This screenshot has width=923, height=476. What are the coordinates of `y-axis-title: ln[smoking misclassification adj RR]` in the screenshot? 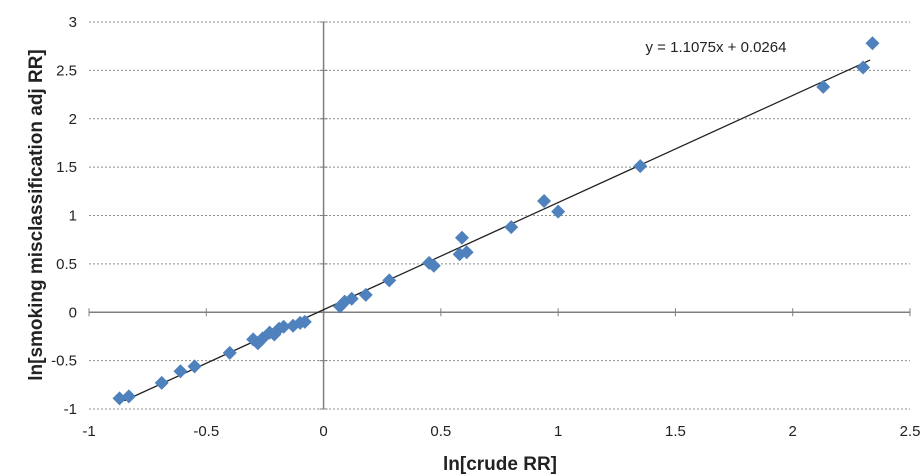 It's located at (36, 215).